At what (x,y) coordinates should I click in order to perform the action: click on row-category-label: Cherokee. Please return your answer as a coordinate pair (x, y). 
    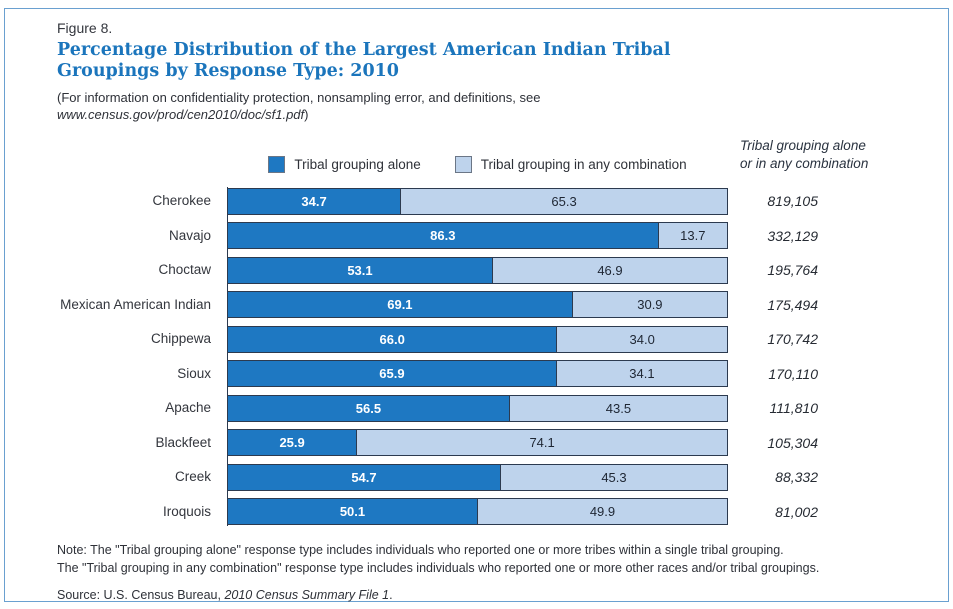
    Looking at the image, I should click on (181, 201).